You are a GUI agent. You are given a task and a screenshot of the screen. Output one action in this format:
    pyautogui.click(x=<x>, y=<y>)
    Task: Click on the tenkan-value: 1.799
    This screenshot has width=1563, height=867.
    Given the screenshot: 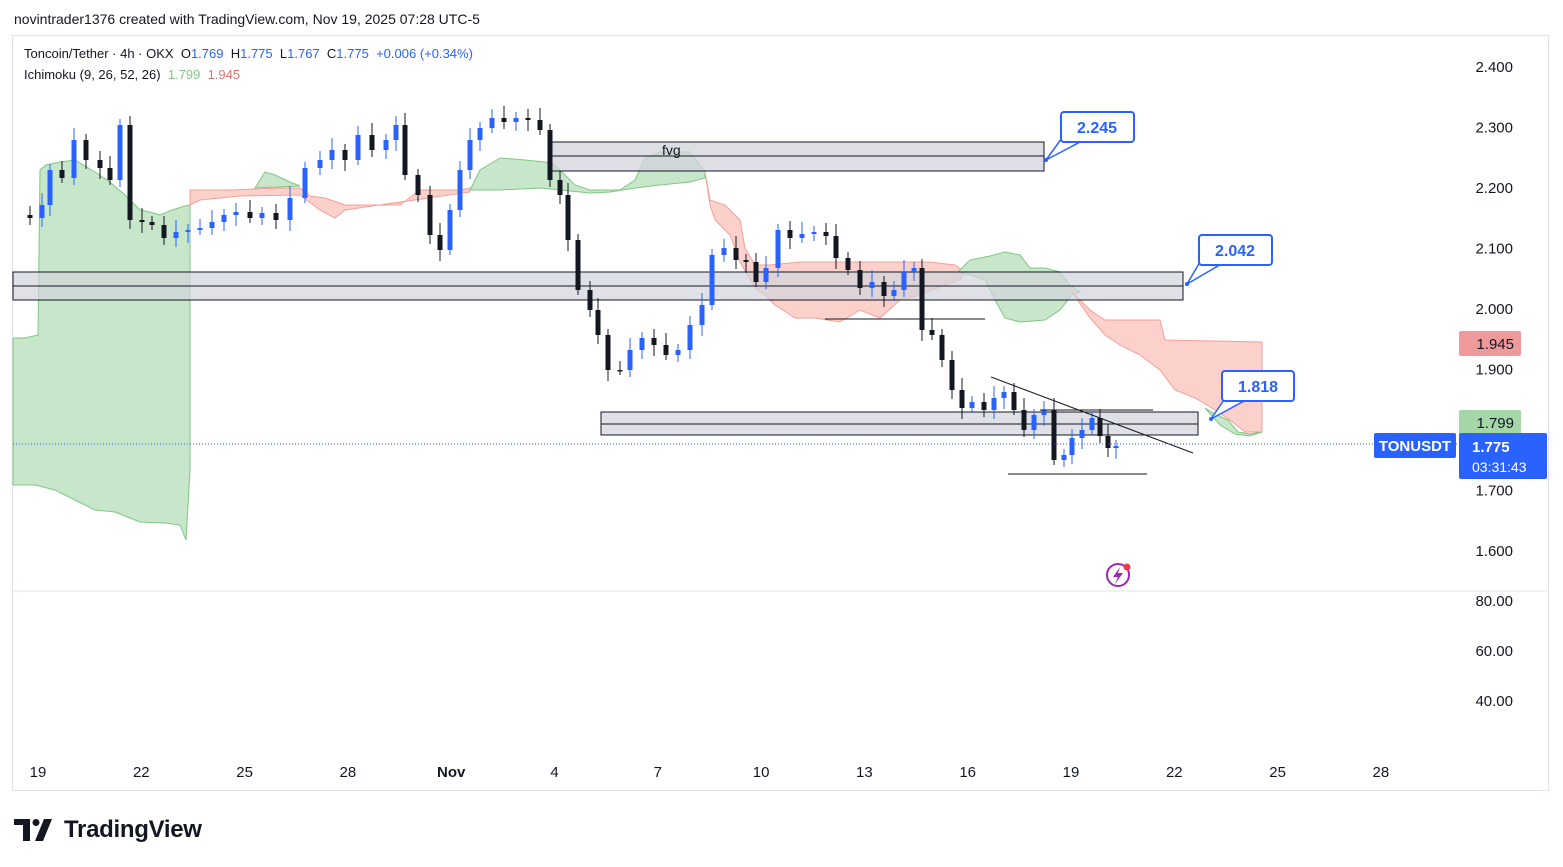 What is the action you would take?
    pyautogui.click(x=184, y=74)
    